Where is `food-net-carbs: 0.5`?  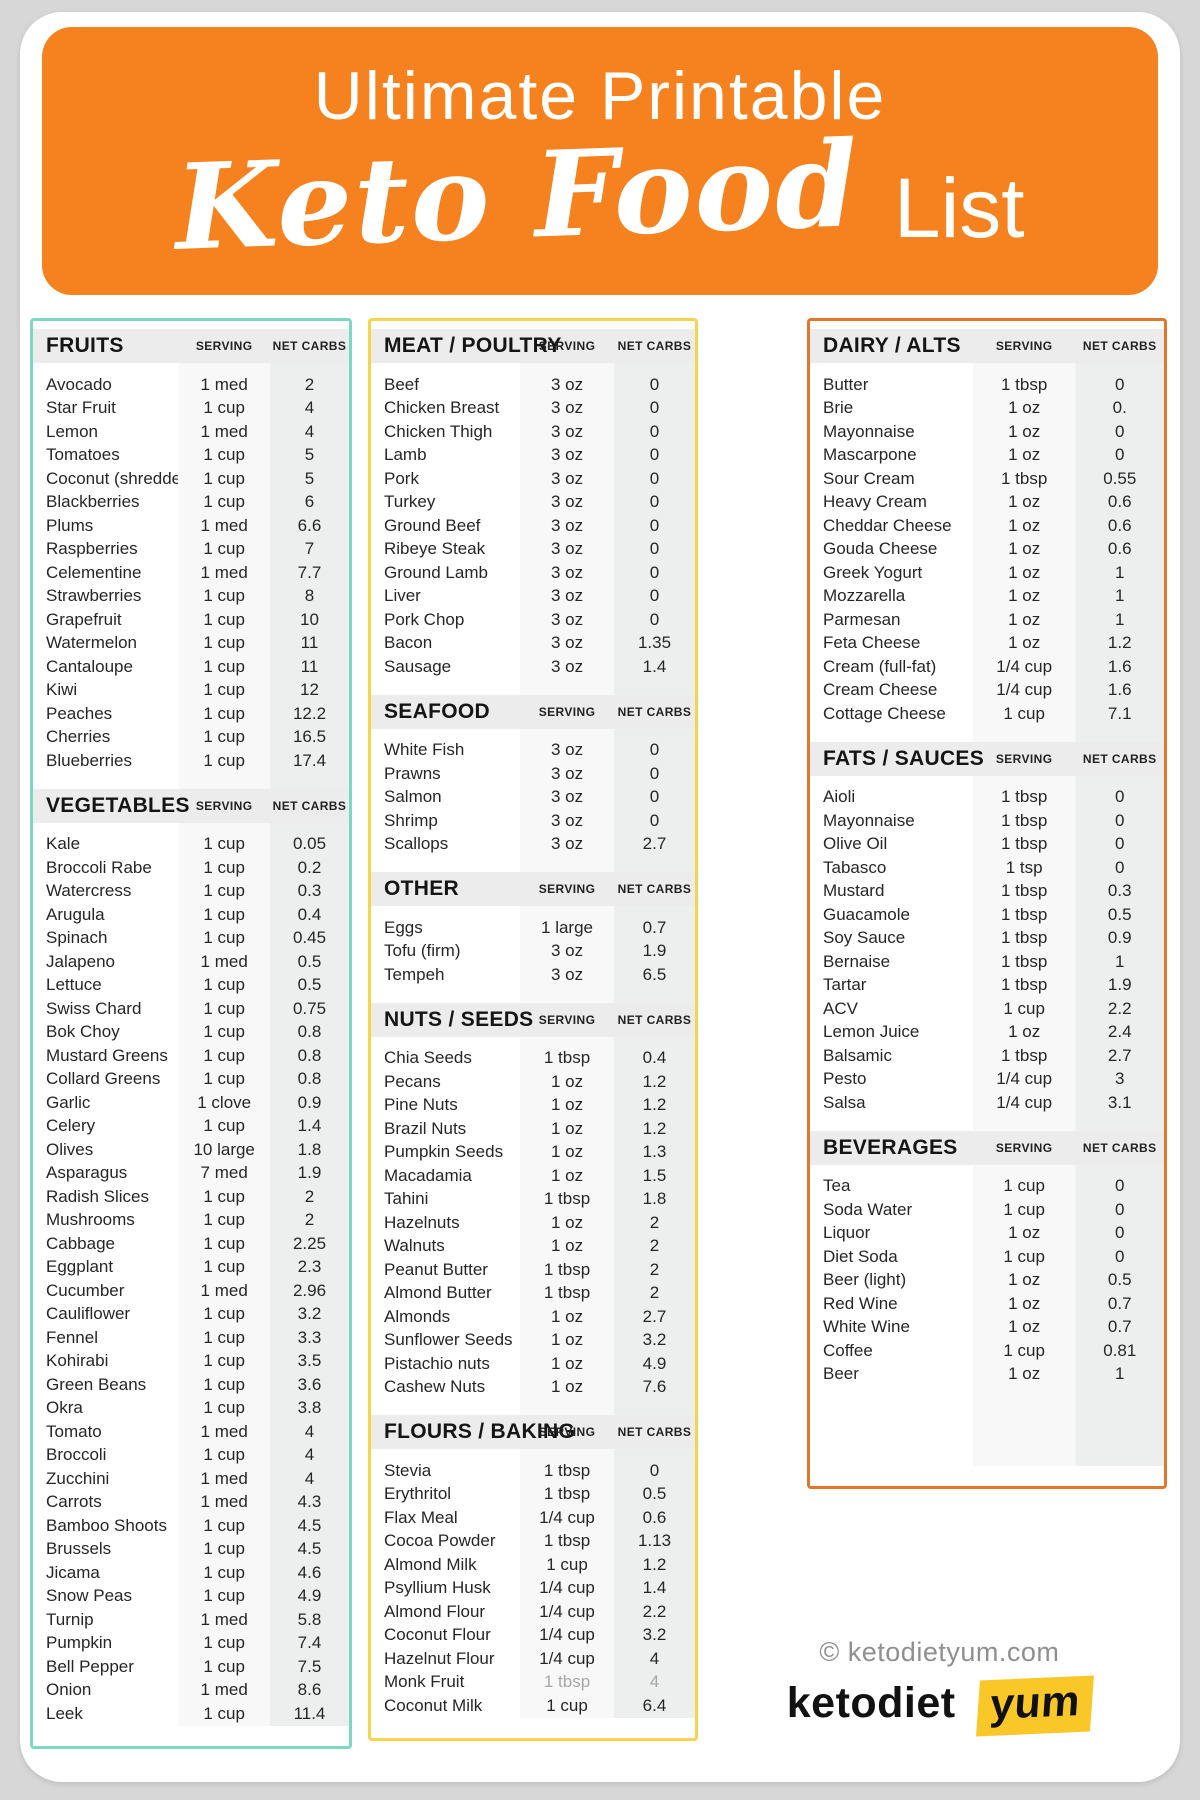 food-net-carbs: 0.5 is located at coordinates (1119, 914).